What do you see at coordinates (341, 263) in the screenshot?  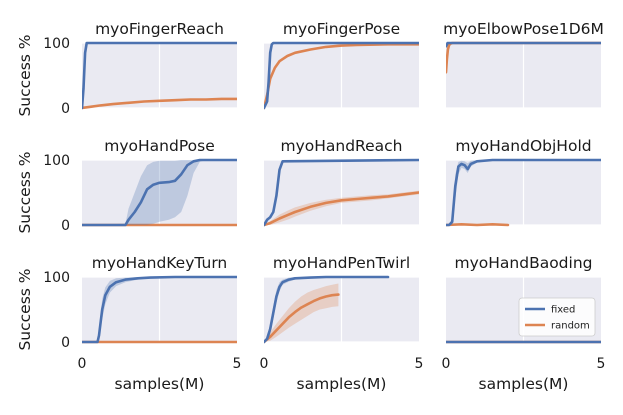 I see `panel-title: myoHandPenTwirl` at bounding box center [341, 263].